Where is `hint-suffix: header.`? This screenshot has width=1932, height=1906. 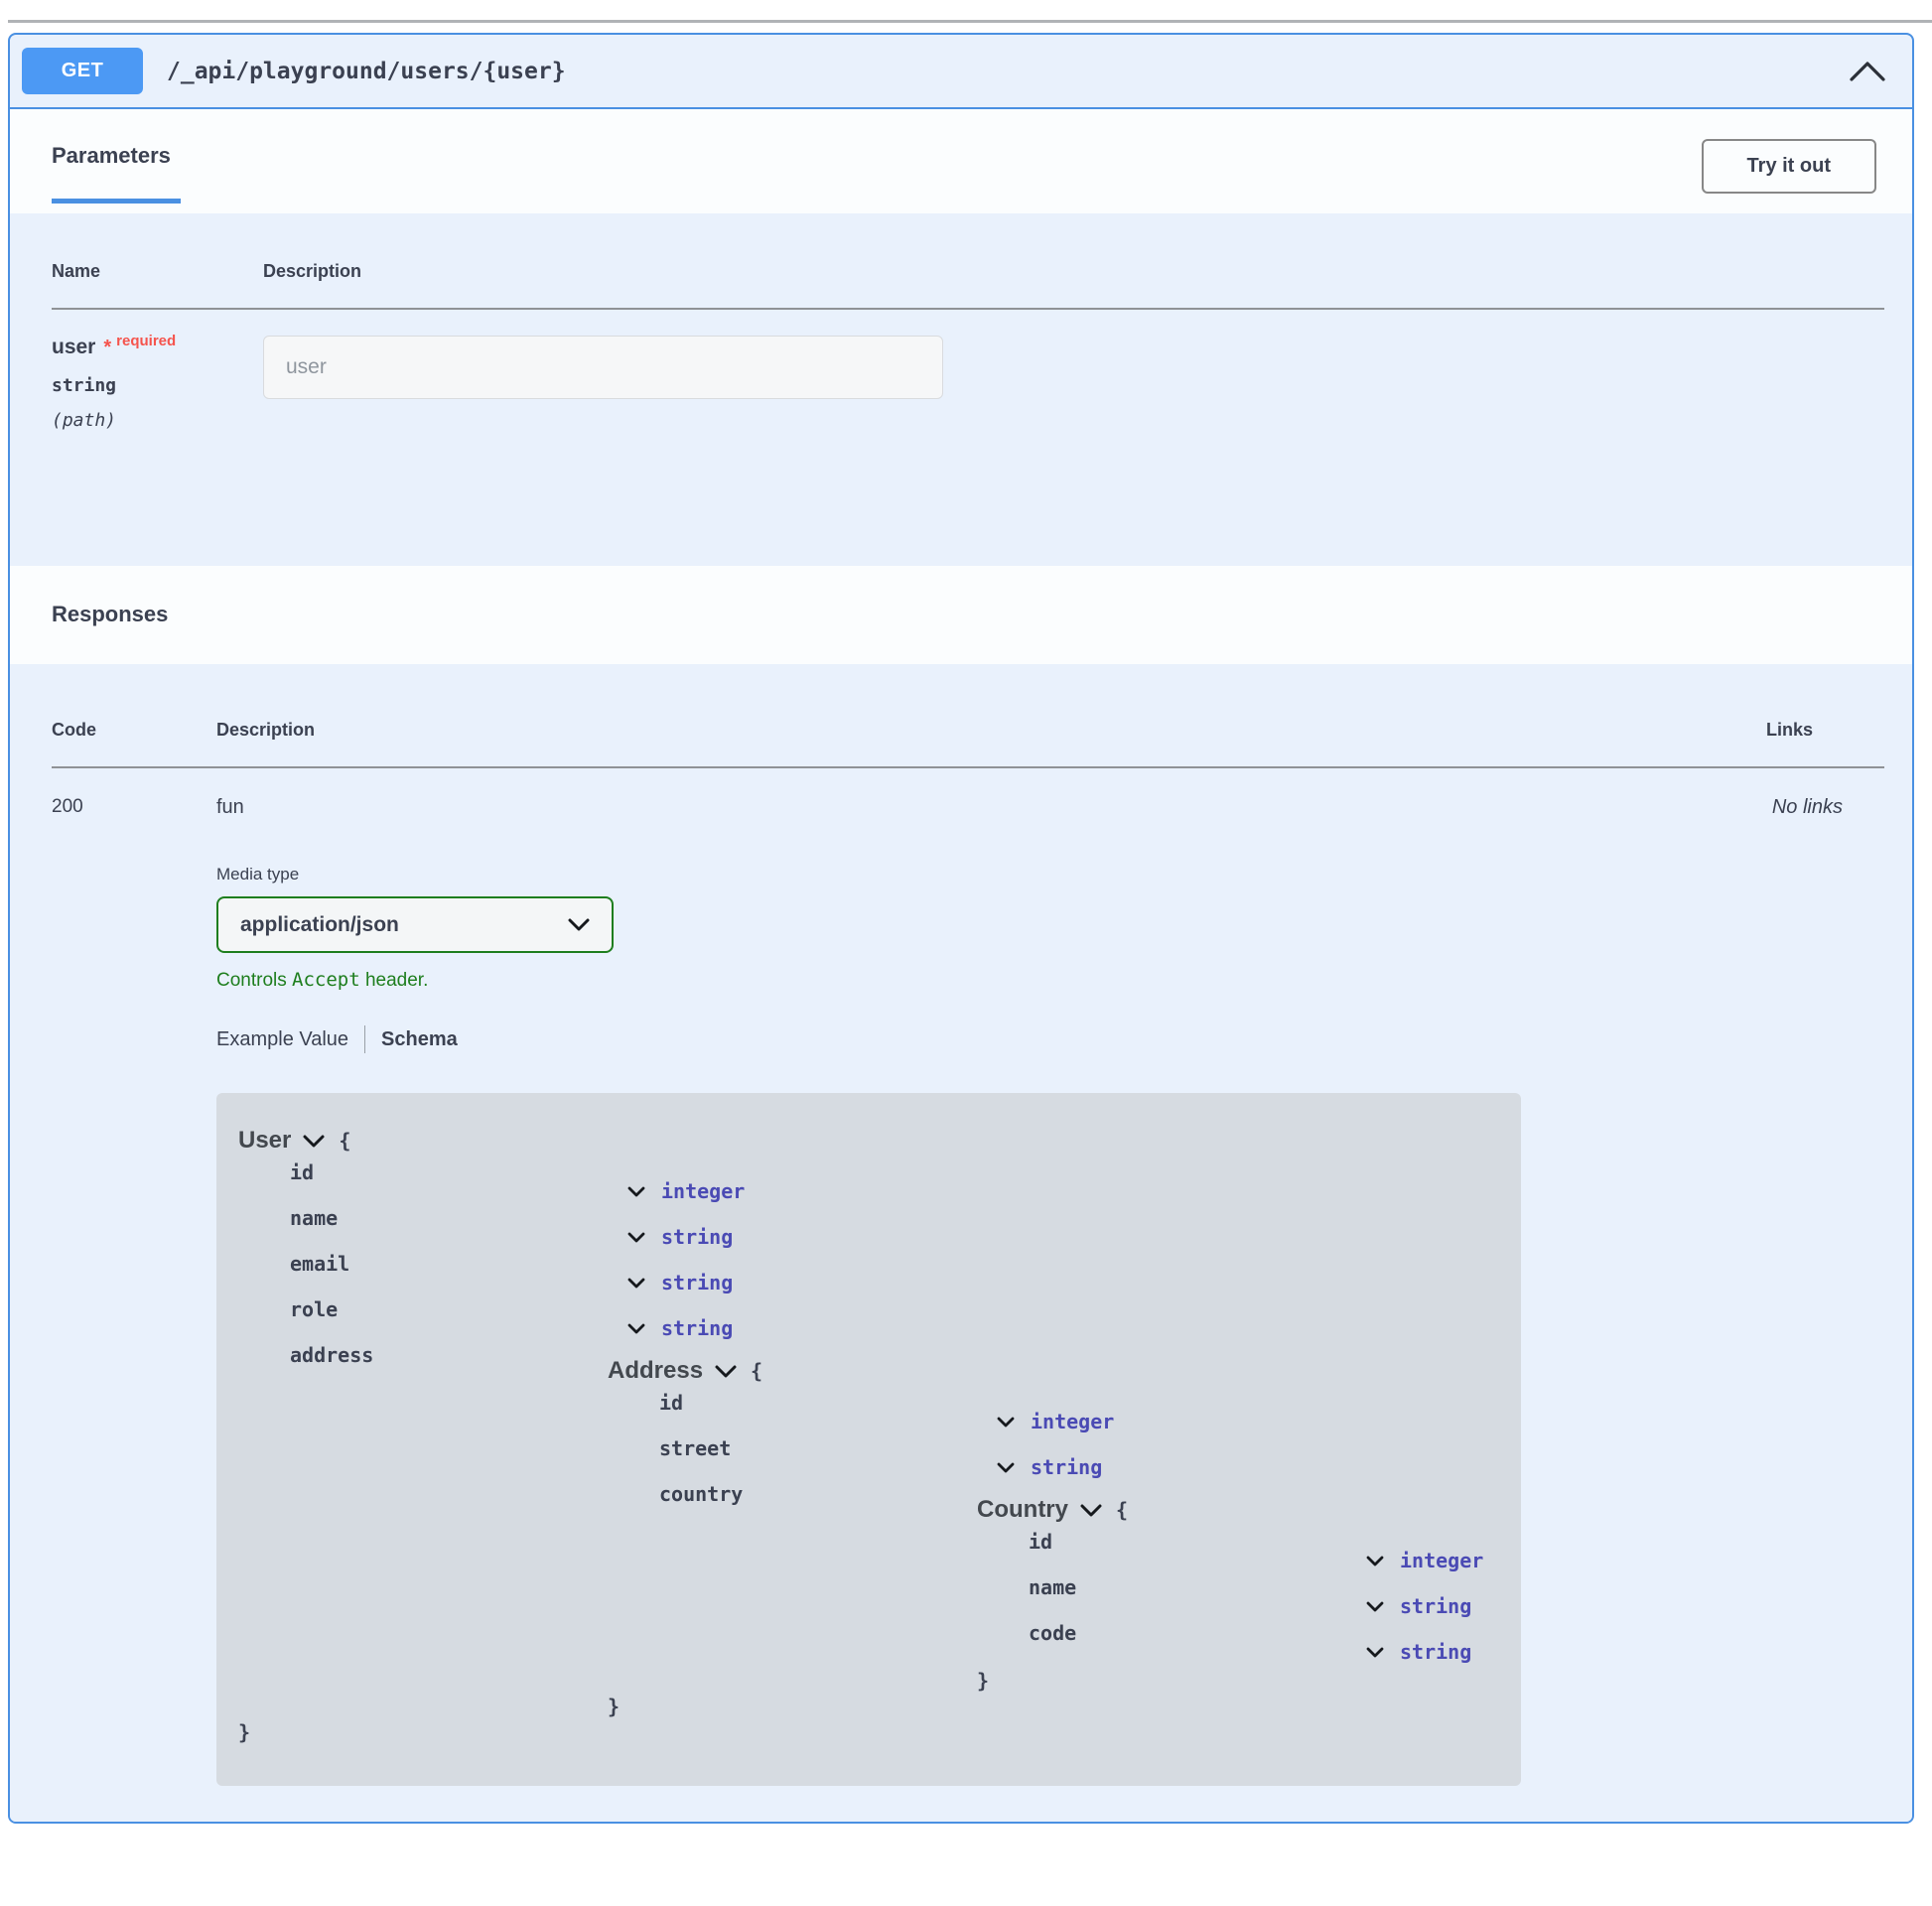
hint-suffix: header. is located at coordinates (394, 980).